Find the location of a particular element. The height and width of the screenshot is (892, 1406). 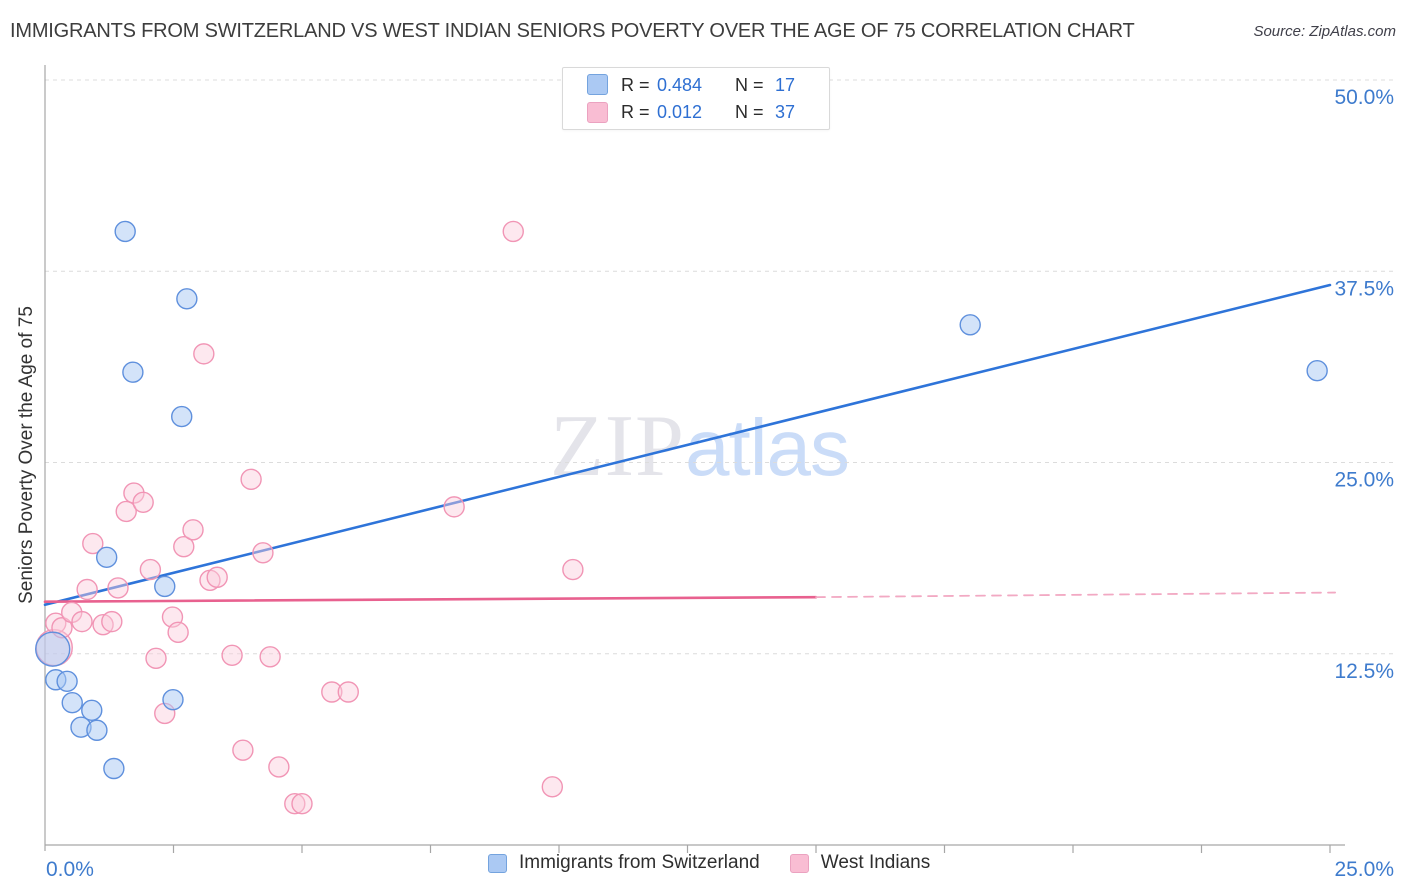

swiss-series-swatch is located at coordinates (597, 85).